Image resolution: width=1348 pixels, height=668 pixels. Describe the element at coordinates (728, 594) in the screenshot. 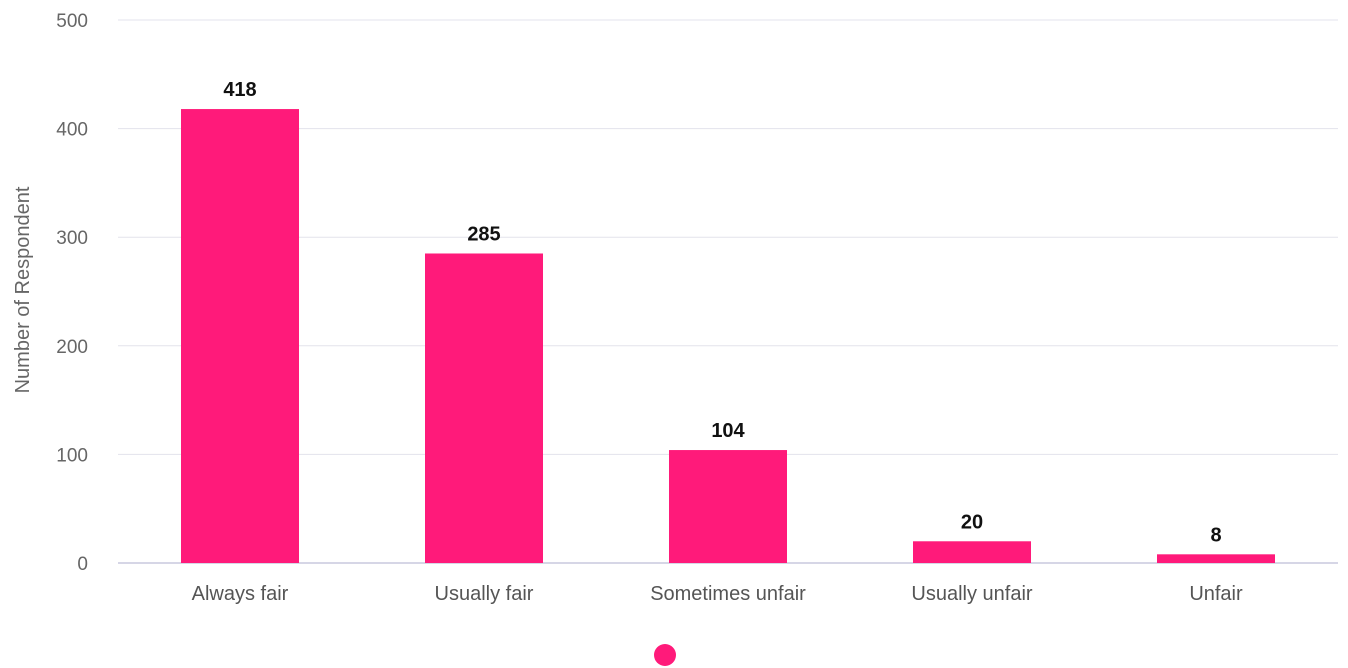

I see `x-category-label: Sometimes unfair` at that location.